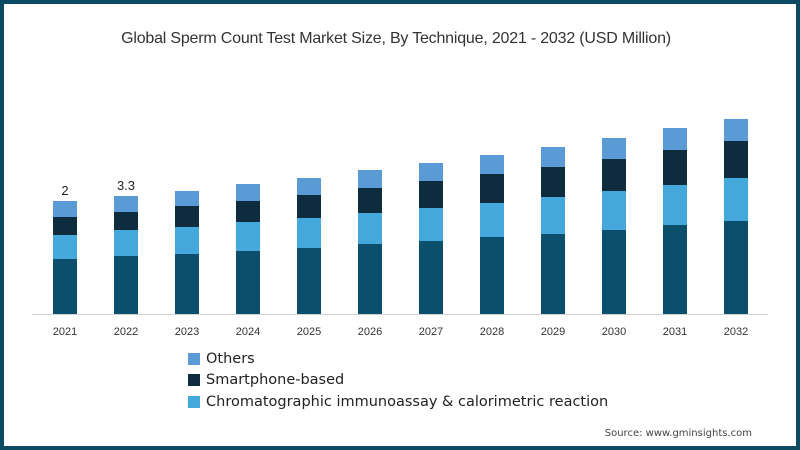 Image resolution: width=800 pixels, height=450 pixels. Describe the element at coordinates (65, 332) in the screenshot. I see `x-tick-label: 2021` at that location.